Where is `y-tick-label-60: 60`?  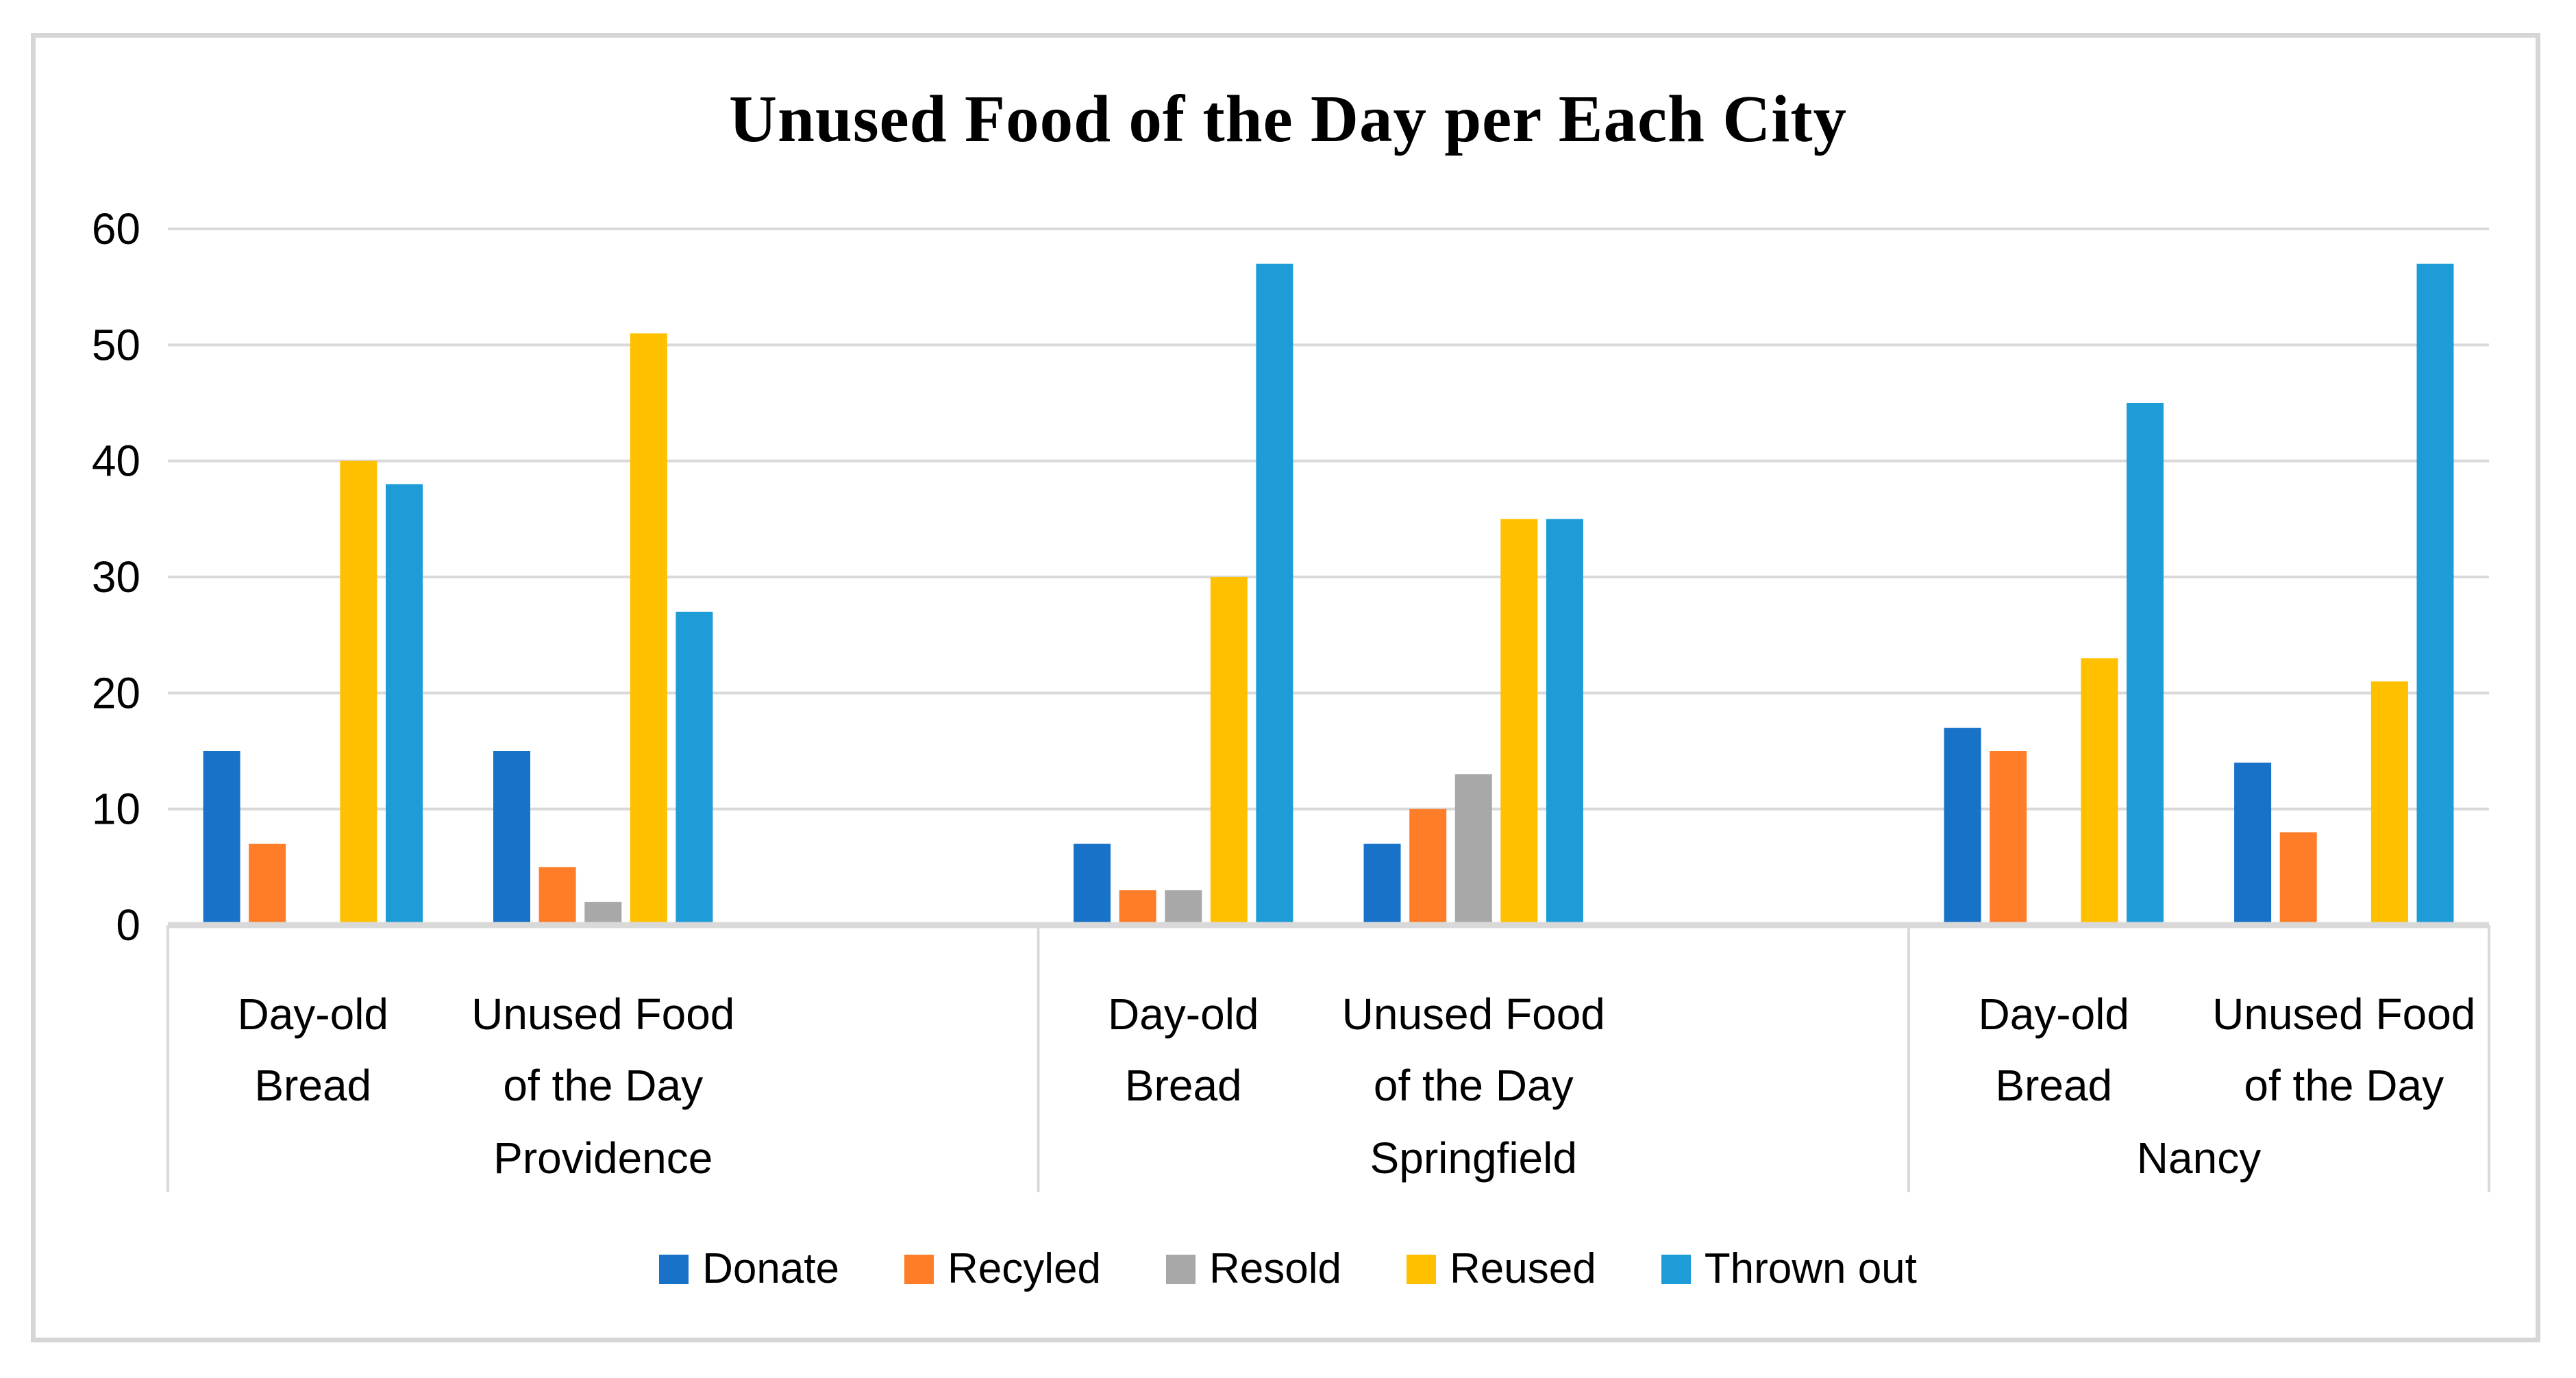 y-tick-label-60: 60 is located at coordinates (116, 229).